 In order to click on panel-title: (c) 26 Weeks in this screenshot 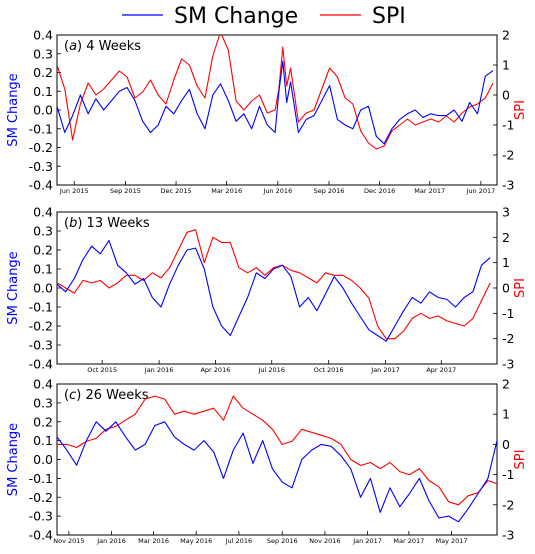, I will do `click(106, 395)`.